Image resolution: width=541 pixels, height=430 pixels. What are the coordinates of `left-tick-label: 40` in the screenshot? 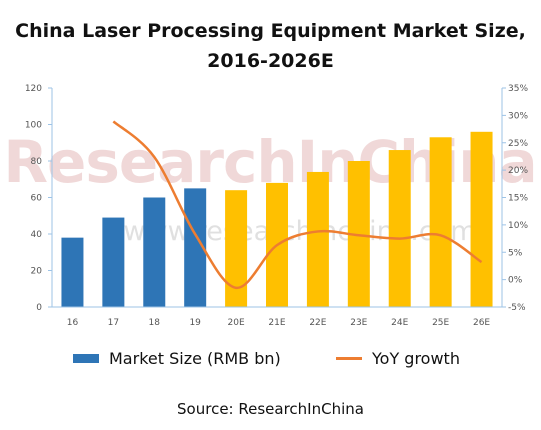 It's located at (37, 235).